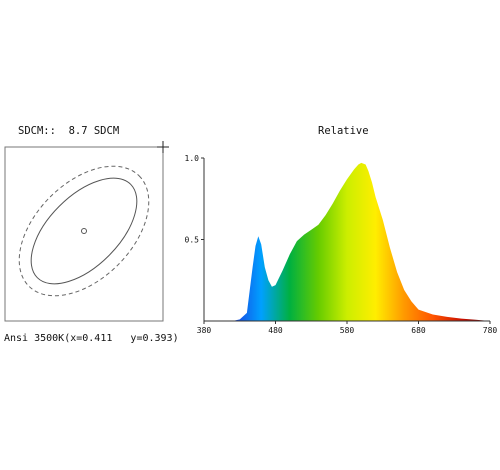  I want to click on y-tick-label: 0.5, so click(192, 240).